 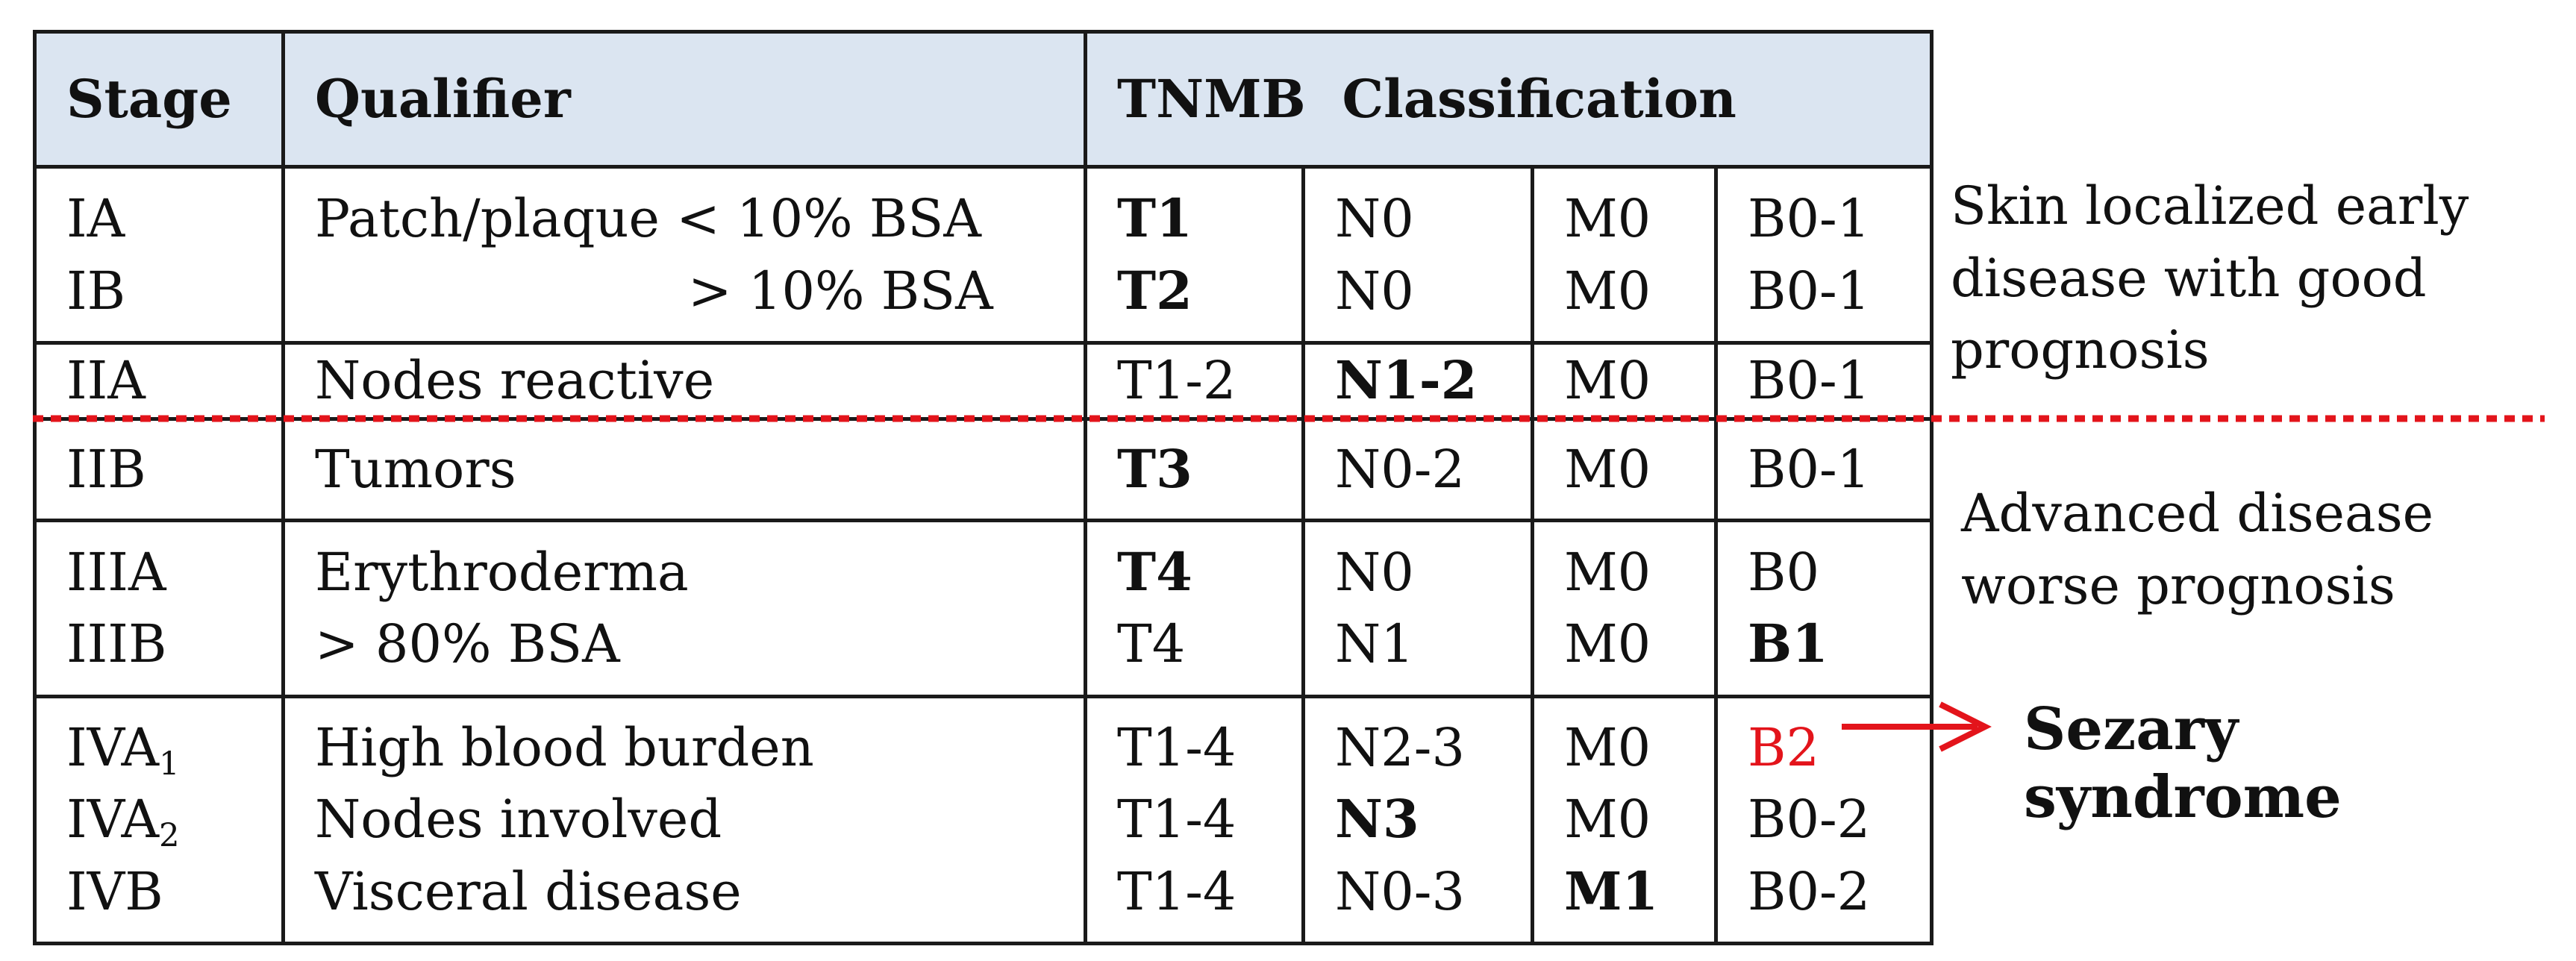 I want to click on b-cell: B2 B0-2 B0-2, so click(x=1823, y=819).